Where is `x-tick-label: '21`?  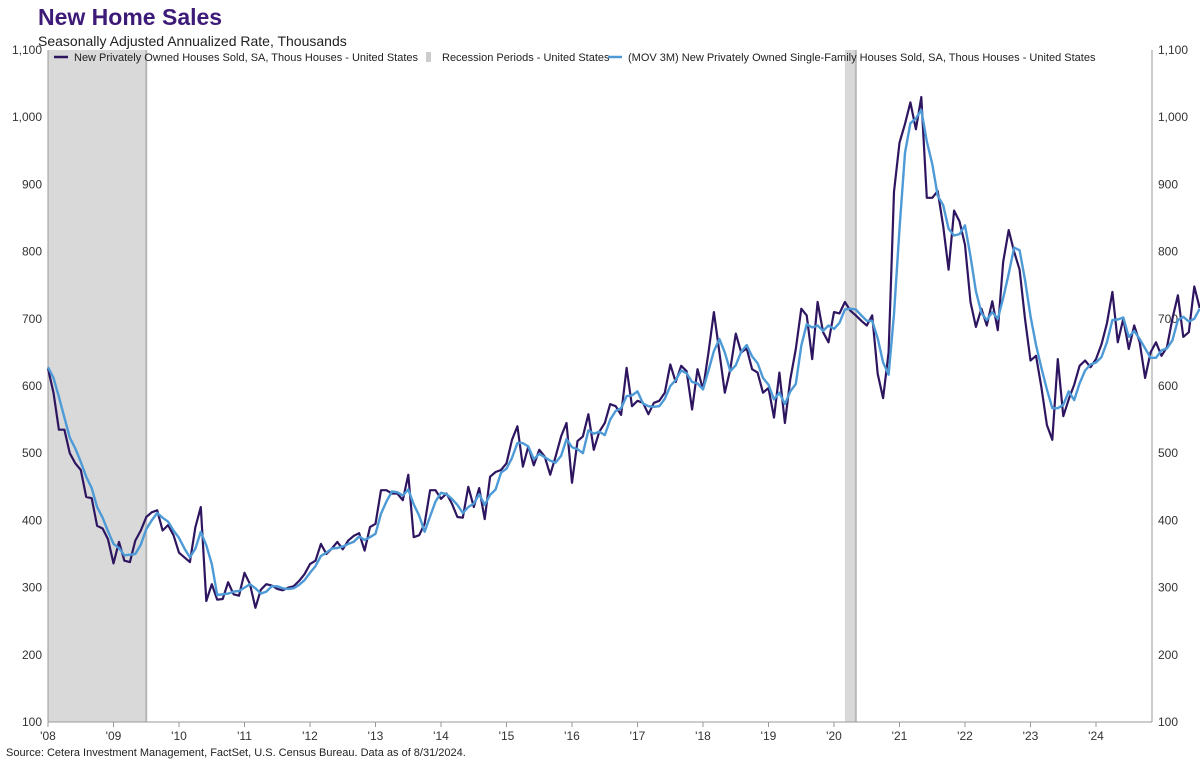 x-tick-label: '21 is located at coordinates (900, 736).